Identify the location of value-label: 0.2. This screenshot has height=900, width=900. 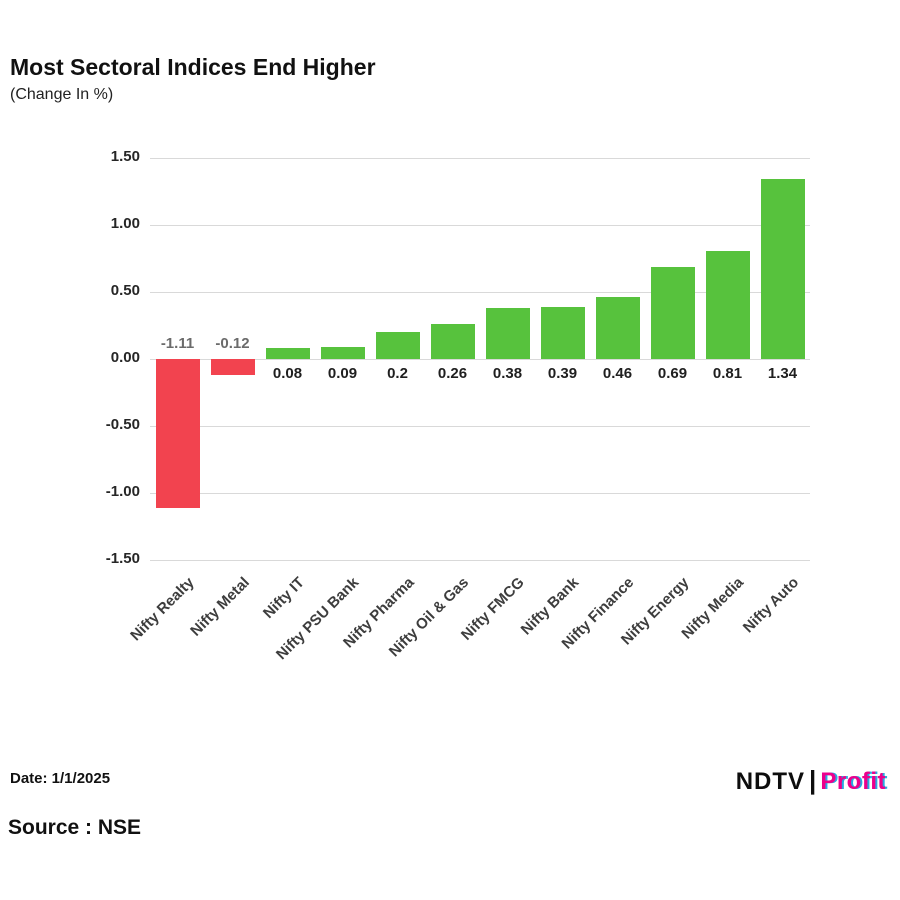
(397, 373).